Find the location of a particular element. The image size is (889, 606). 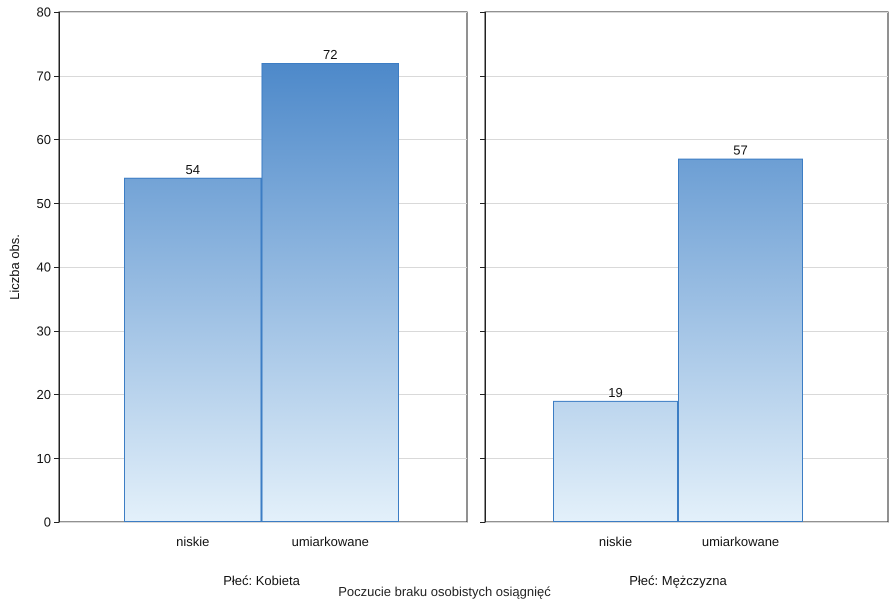

y-tick-label: 30 is located at coordinates (43, 330).